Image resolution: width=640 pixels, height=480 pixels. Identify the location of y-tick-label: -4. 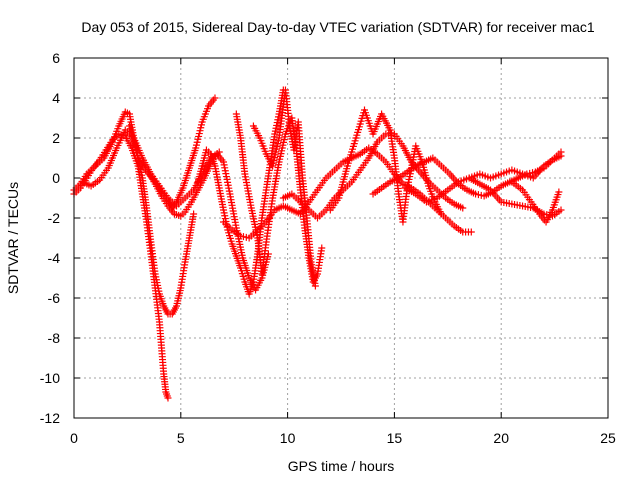
(54, 258).